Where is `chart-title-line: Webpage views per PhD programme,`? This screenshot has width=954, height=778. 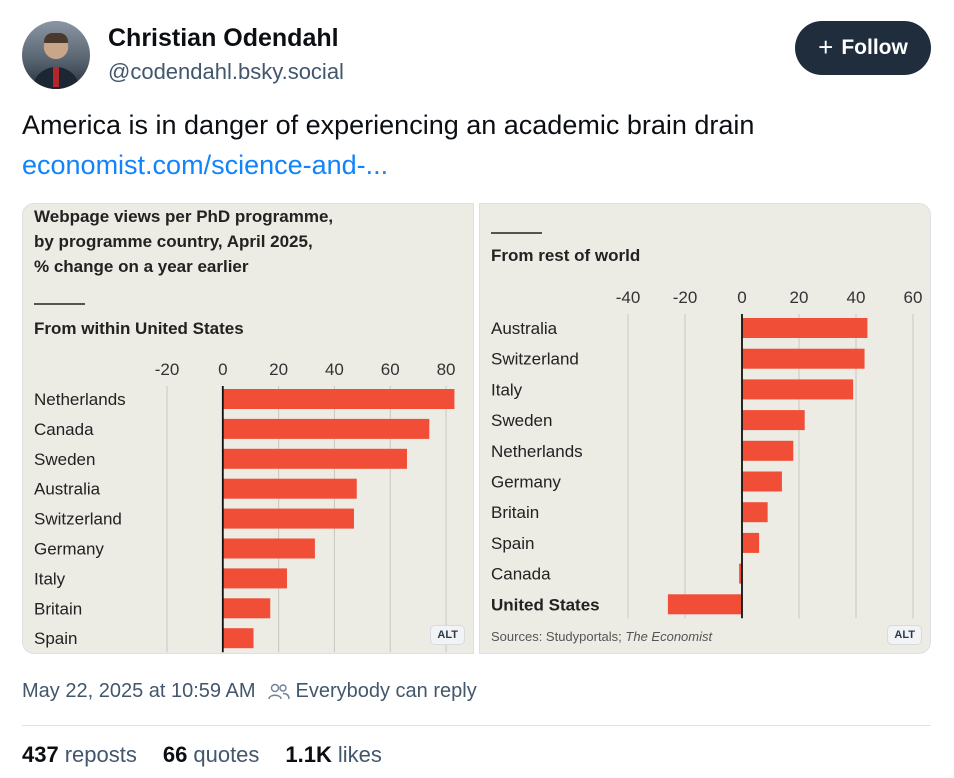
chart-title-line: Webpage views per PhD programme, is located at coordinates (183, 216).